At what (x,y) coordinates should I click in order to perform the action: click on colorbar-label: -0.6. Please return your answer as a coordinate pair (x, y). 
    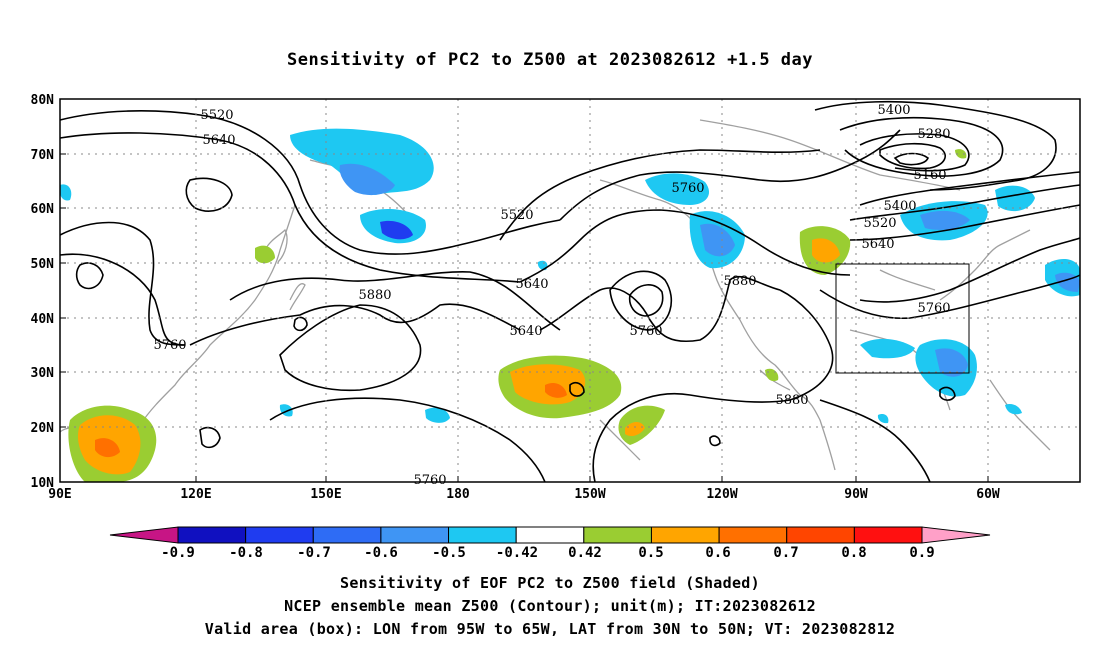
    Looking at the image, I should click on (381, 553).